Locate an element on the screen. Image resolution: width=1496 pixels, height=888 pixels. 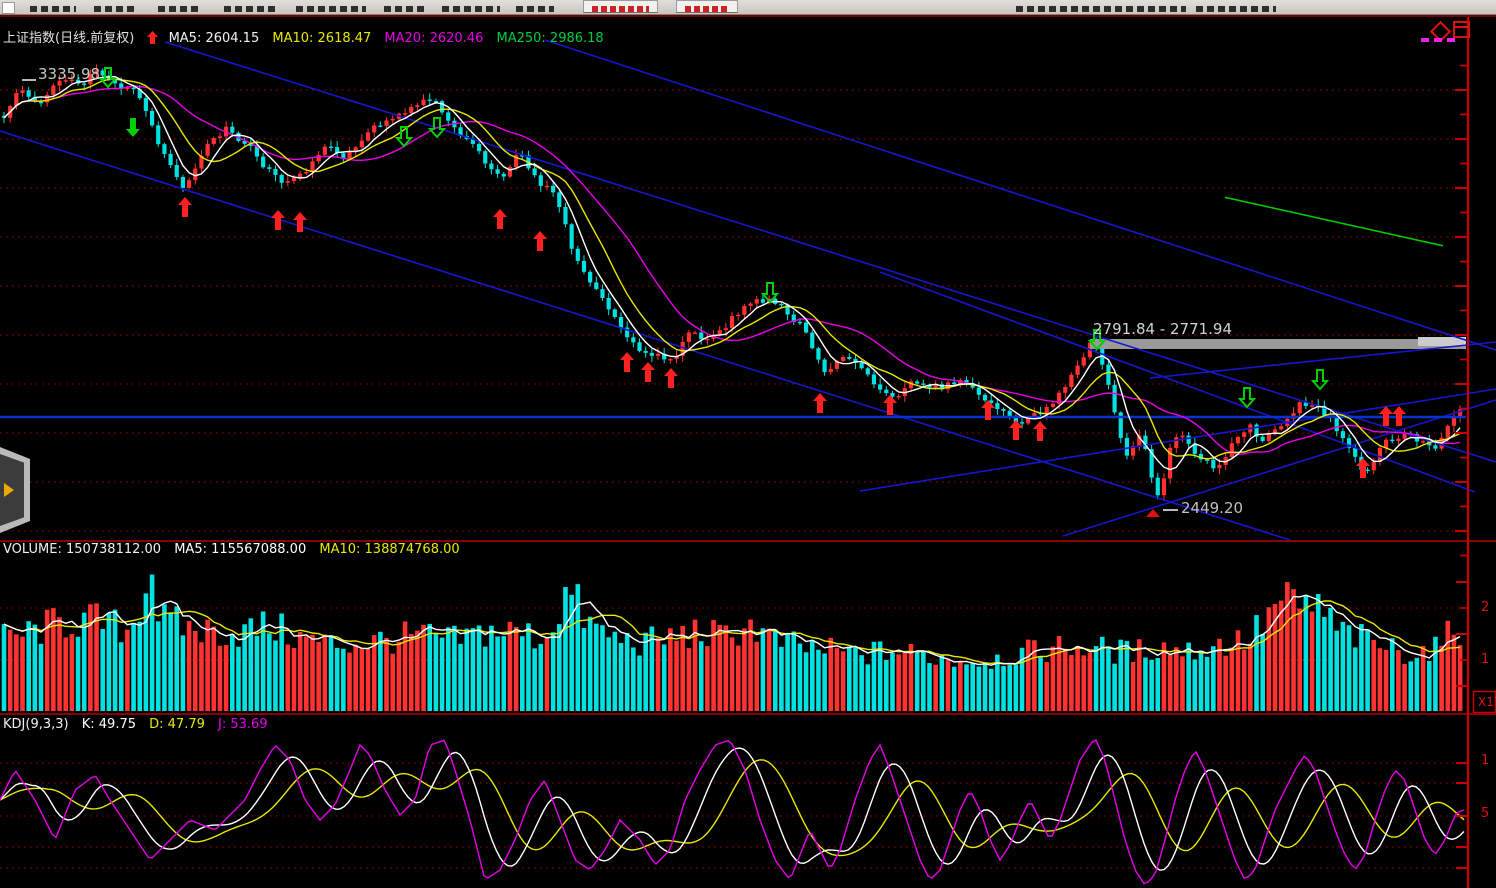
peak-price-label: 3335.98 is located at coordinates (69, 74).